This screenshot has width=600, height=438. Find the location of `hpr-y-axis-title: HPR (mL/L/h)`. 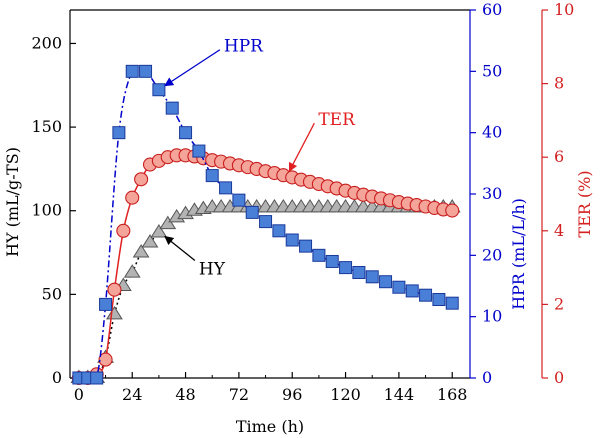

hpr-y-axis-title: HPR (mL/L/h) is located at coordinates (518, 254).